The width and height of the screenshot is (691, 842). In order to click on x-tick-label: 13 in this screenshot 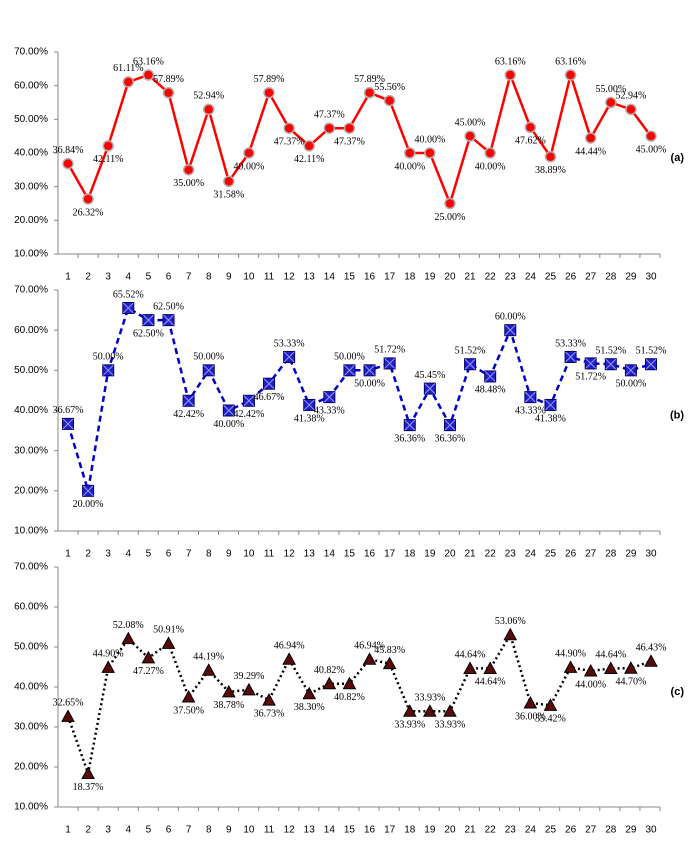, I will do `click(310, 830)`.